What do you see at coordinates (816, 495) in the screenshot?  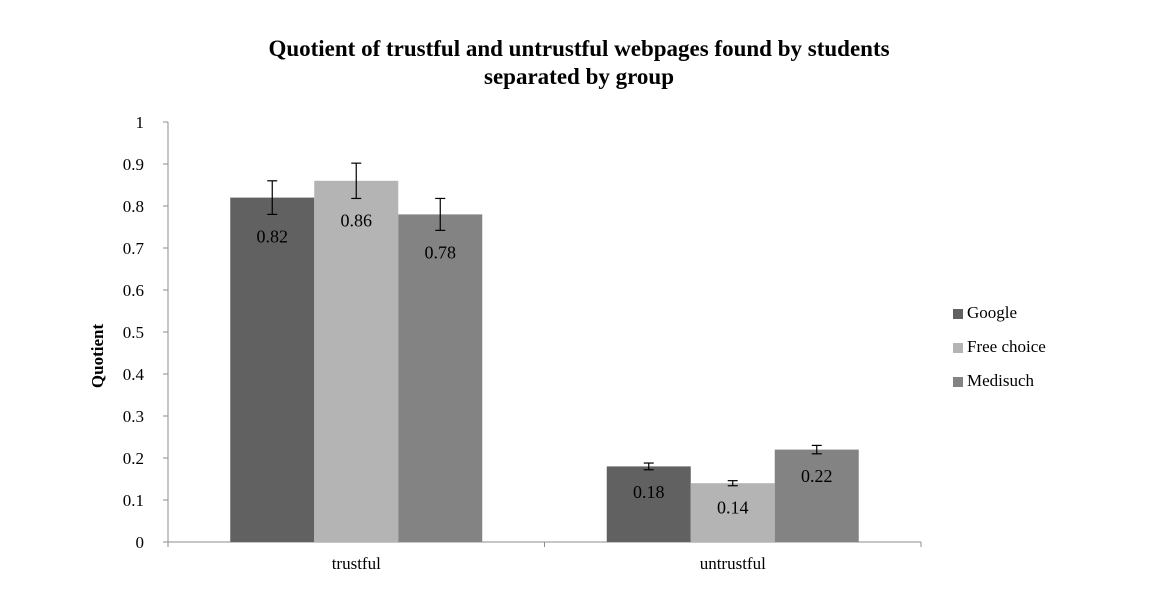 I see `bar-medisuch-untrustful` at bounding box center [816, 495].